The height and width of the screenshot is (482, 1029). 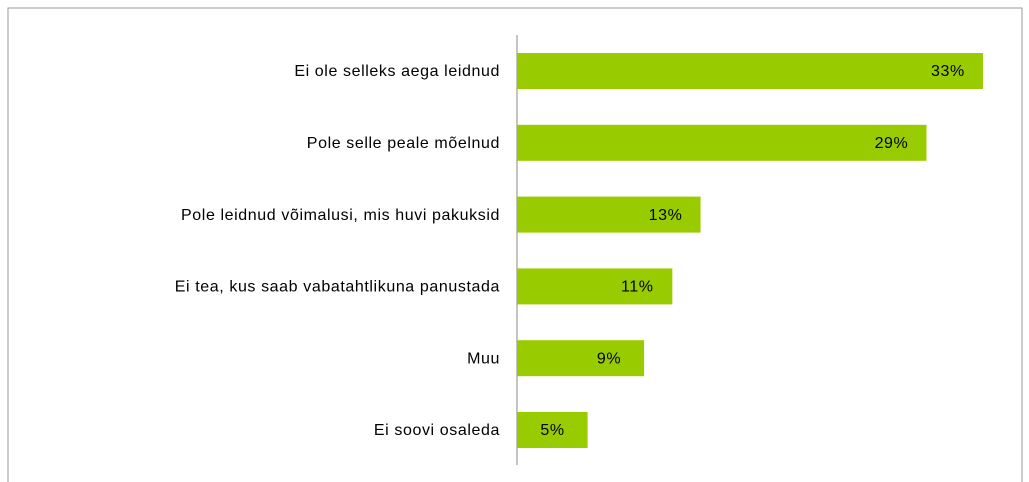 What do you see at coordinates (892, 143) in the screenshot?
I see `value-label: 29%` at bounding box center [892, 143].